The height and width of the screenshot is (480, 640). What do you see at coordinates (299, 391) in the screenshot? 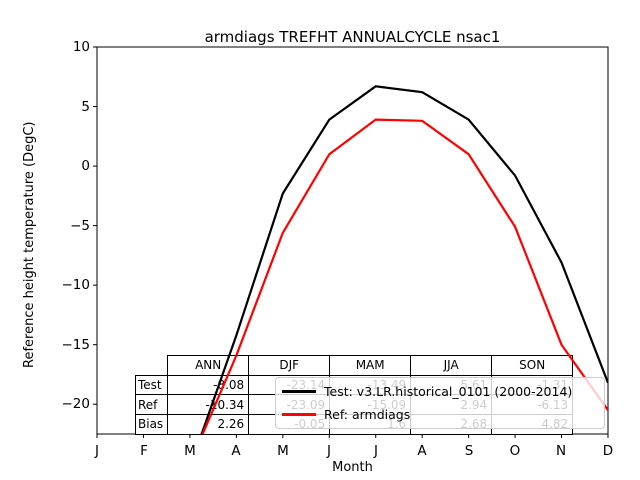
I see `test-line-sample` at bounding box center [299, 391].